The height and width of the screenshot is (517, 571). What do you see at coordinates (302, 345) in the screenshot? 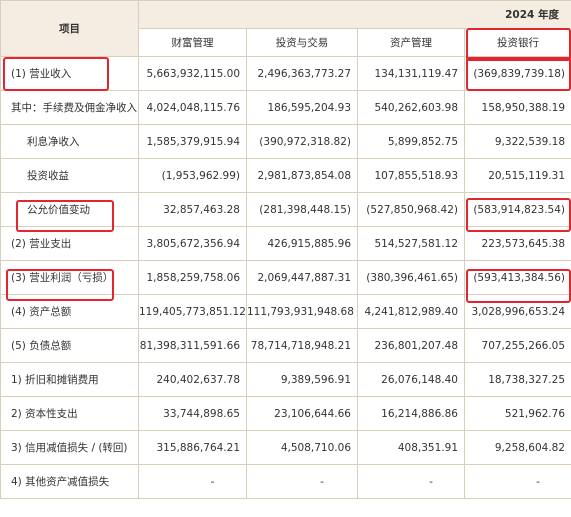
I see `cell-value: 78,714,718,948.21` at bounding box center [302, 345].